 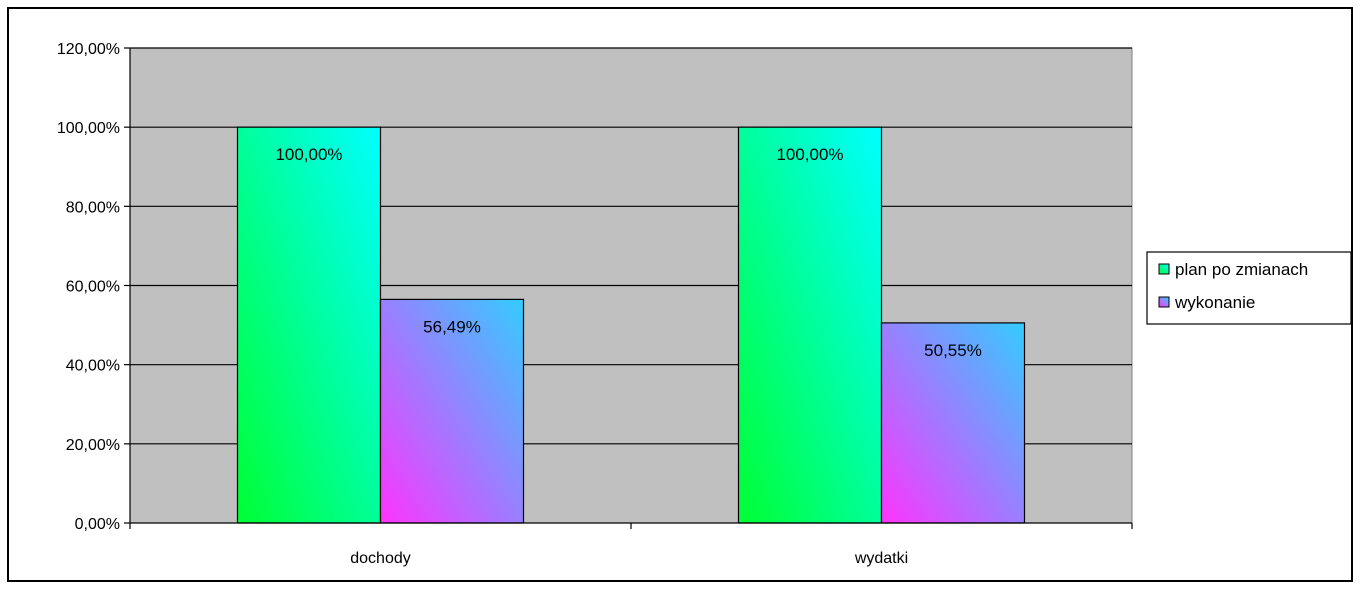 What do you see at coordinates (88, 128) in the screenshot?
I see `y-tick-label: 100,00%` at bounding box center [88, 128].